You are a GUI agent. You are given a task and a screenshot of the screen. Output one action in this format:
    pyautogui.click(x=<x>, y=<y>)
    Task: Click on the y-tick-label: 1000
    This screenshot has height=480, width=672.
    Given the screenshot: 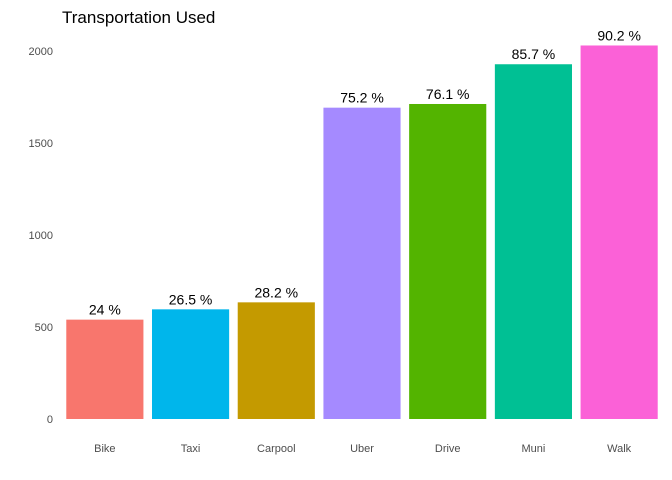 What is the action you would take?
    pyautogui.click(x=41, y=236)
    